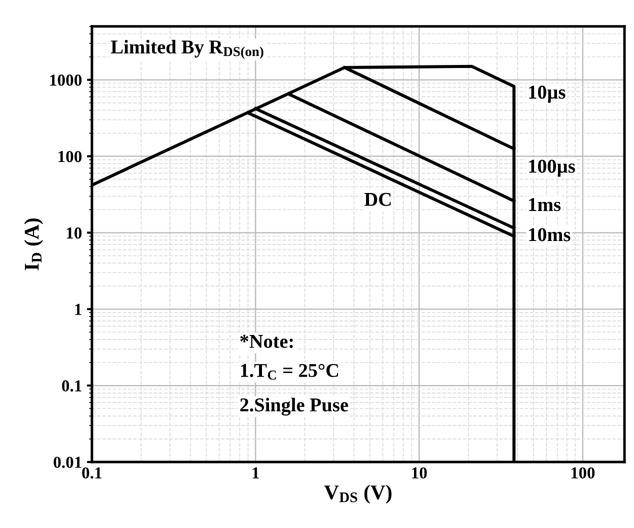 Image resolution: width=634 pixels, height=528 pixels. What do you see at coordinates (419, 473) in the screenshot?
I see `x-tick-label: 10` at bounding box center [419, 473].